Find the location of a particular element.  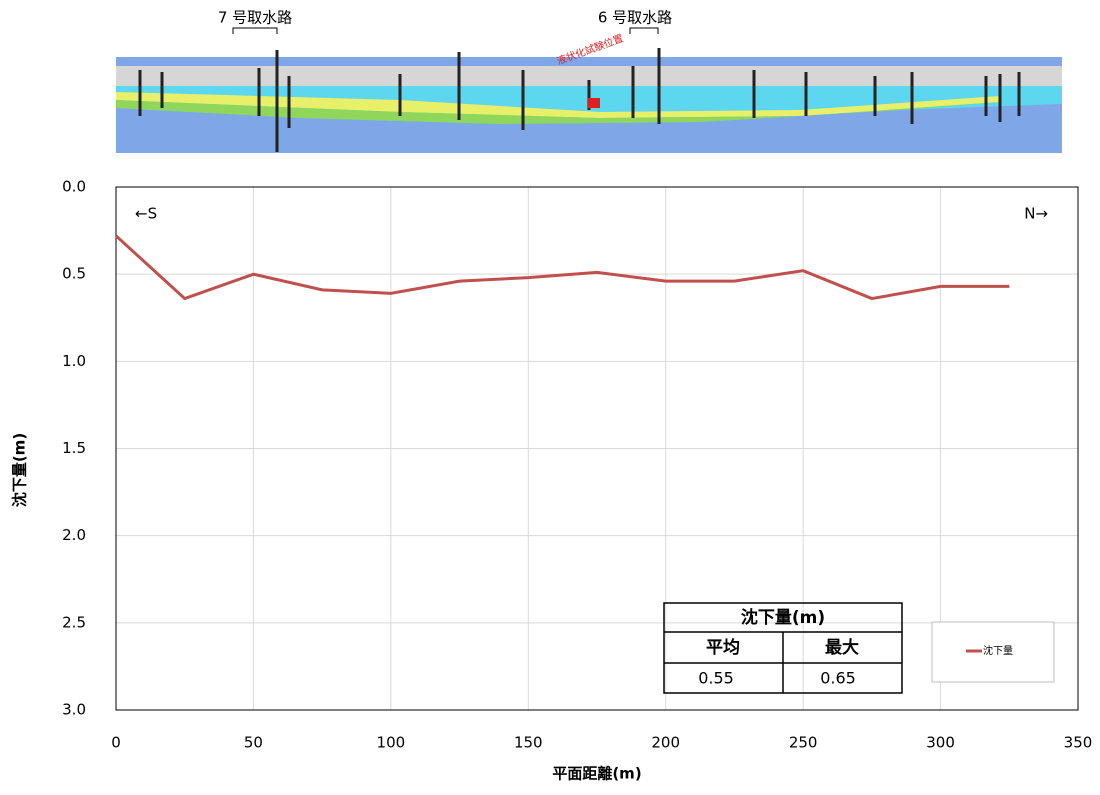

table-cell: 0.55 is located at coordinates (716, 678).